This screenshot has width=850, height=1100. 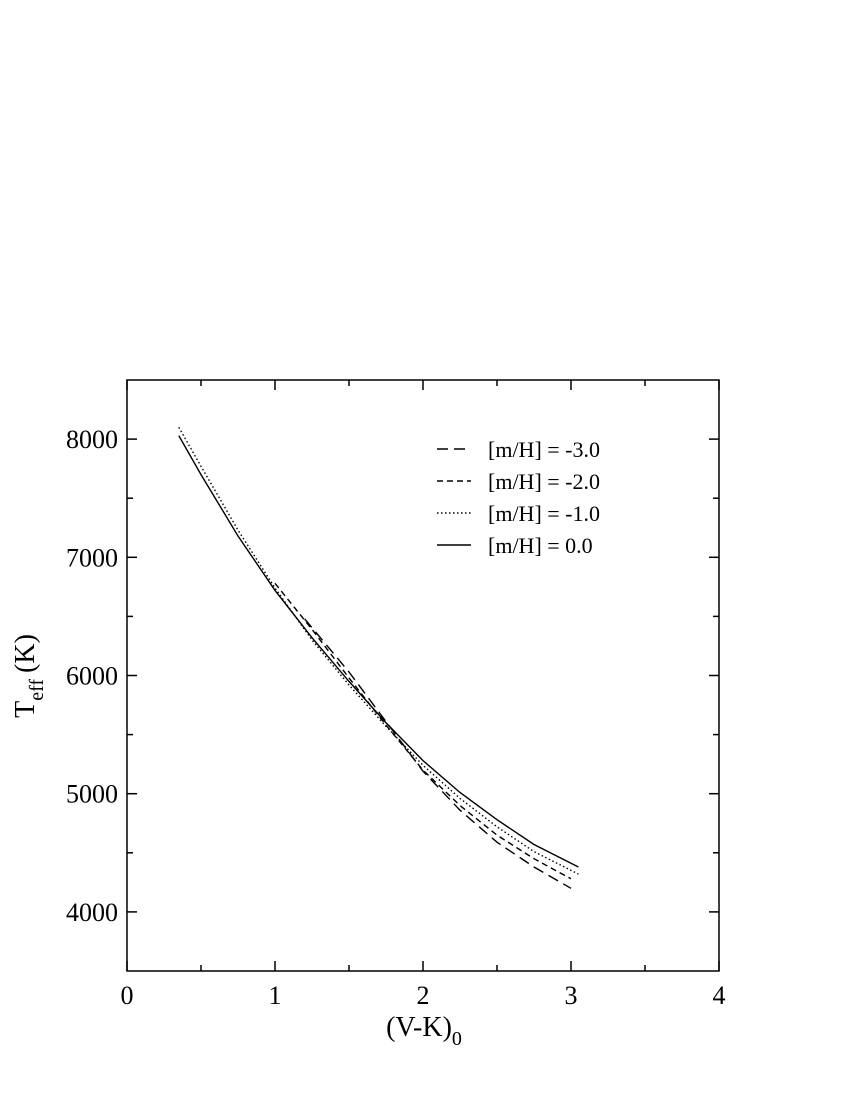 What do you see at coordinates (92, 557) in the screenshot?
I see `y-tick-label: 7000` at bounding box center [92, 557].